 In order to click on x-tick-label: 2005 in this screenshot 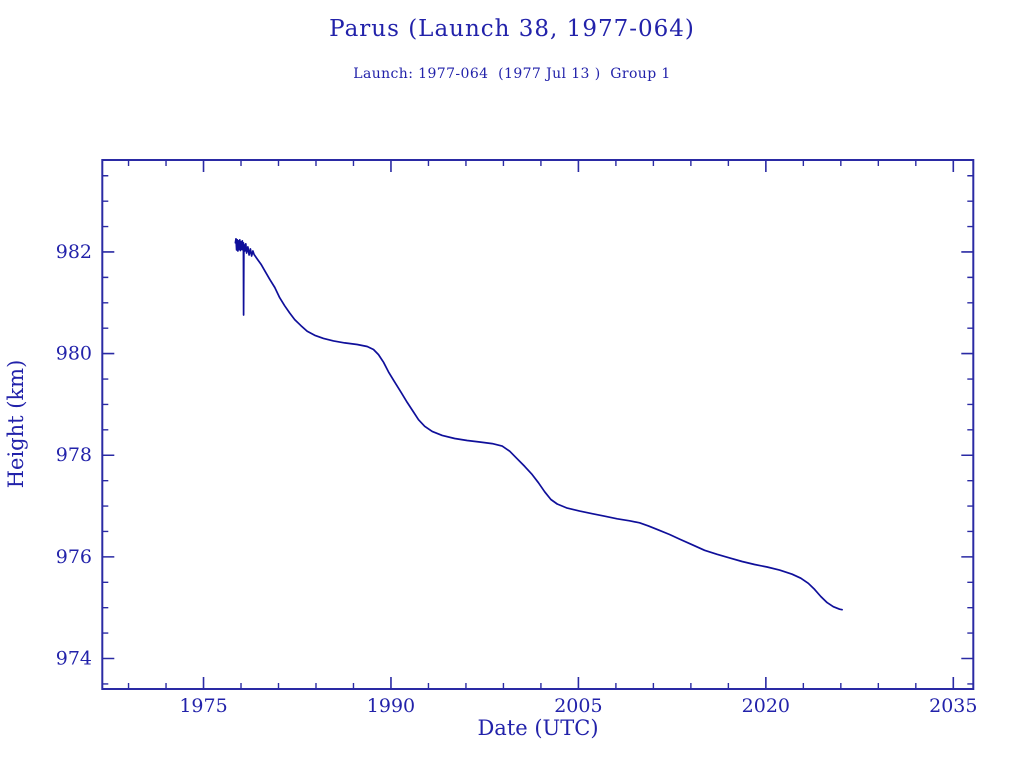, I will do `click(578, 706)`.